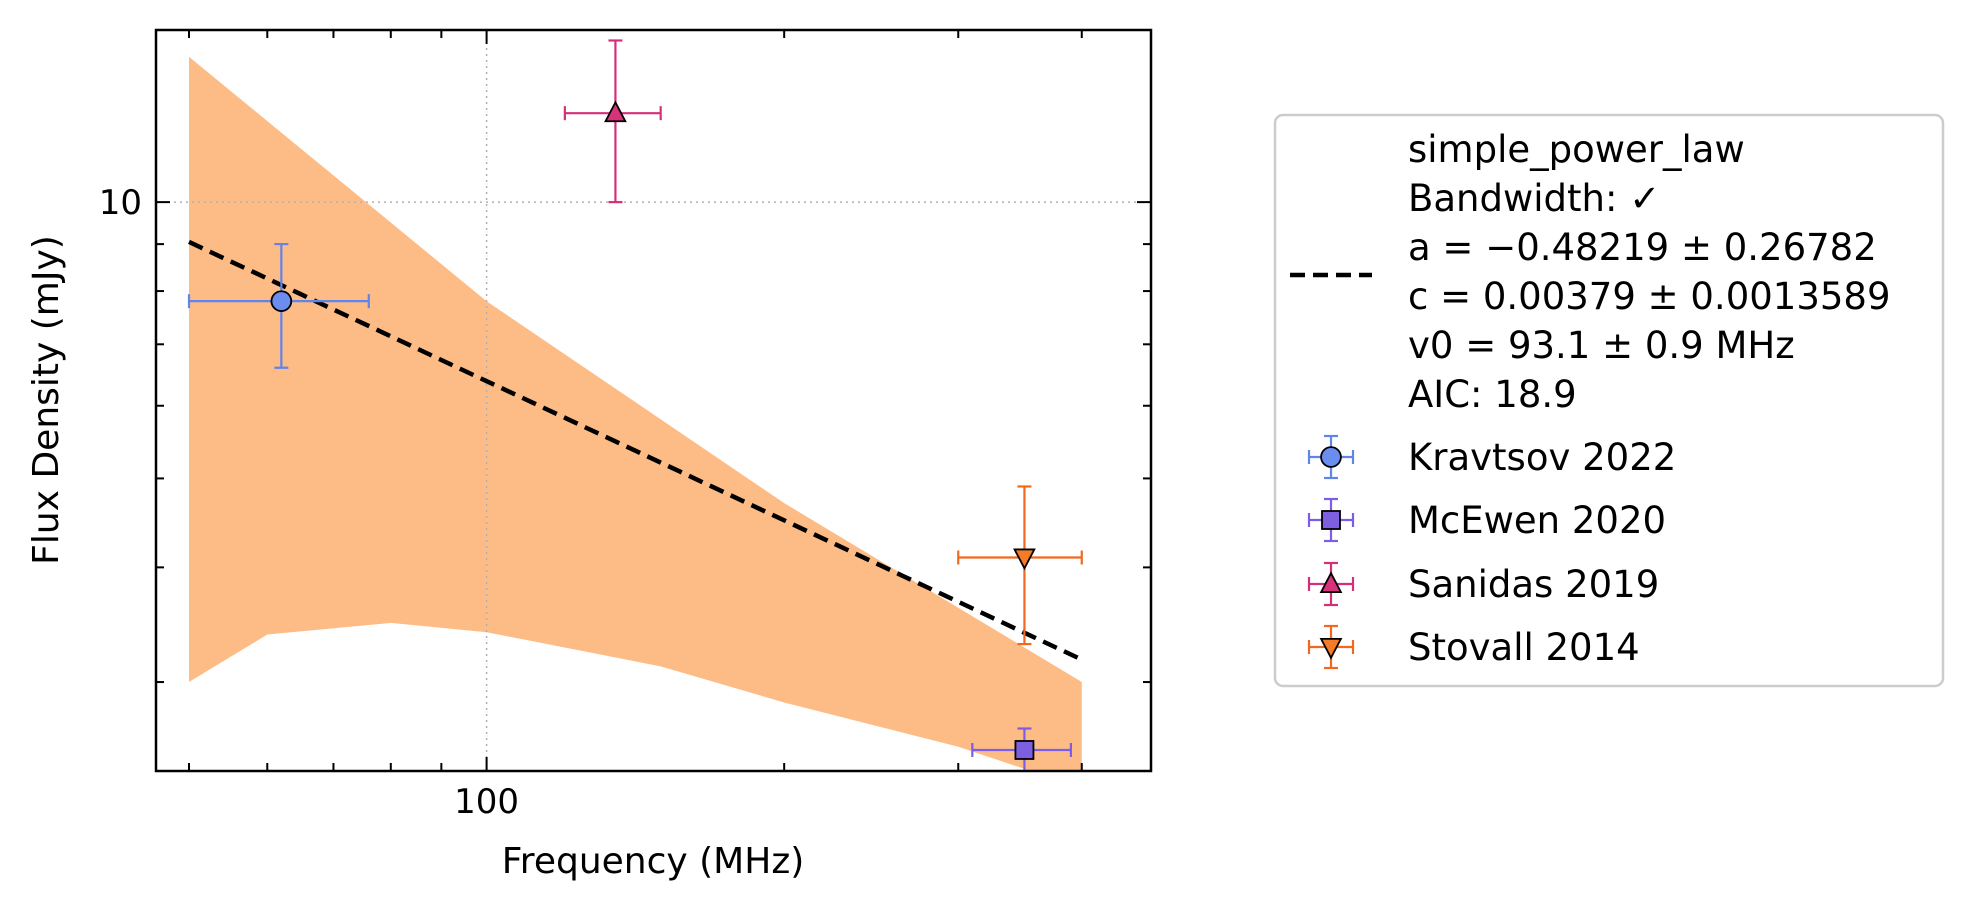 This screenshot has height=914, width=1979. What do you see at coordinates (1576, 149) in the screenshot?
I see `legend-fit-line-1: simple_power_law` at bounding box center [1576, 149].